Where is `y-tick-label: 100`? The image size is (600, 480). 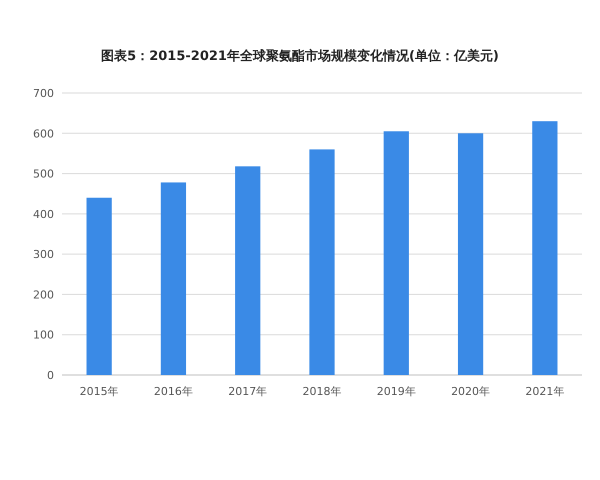
y-tick-label: 100 is located at coordinates (43, 335).